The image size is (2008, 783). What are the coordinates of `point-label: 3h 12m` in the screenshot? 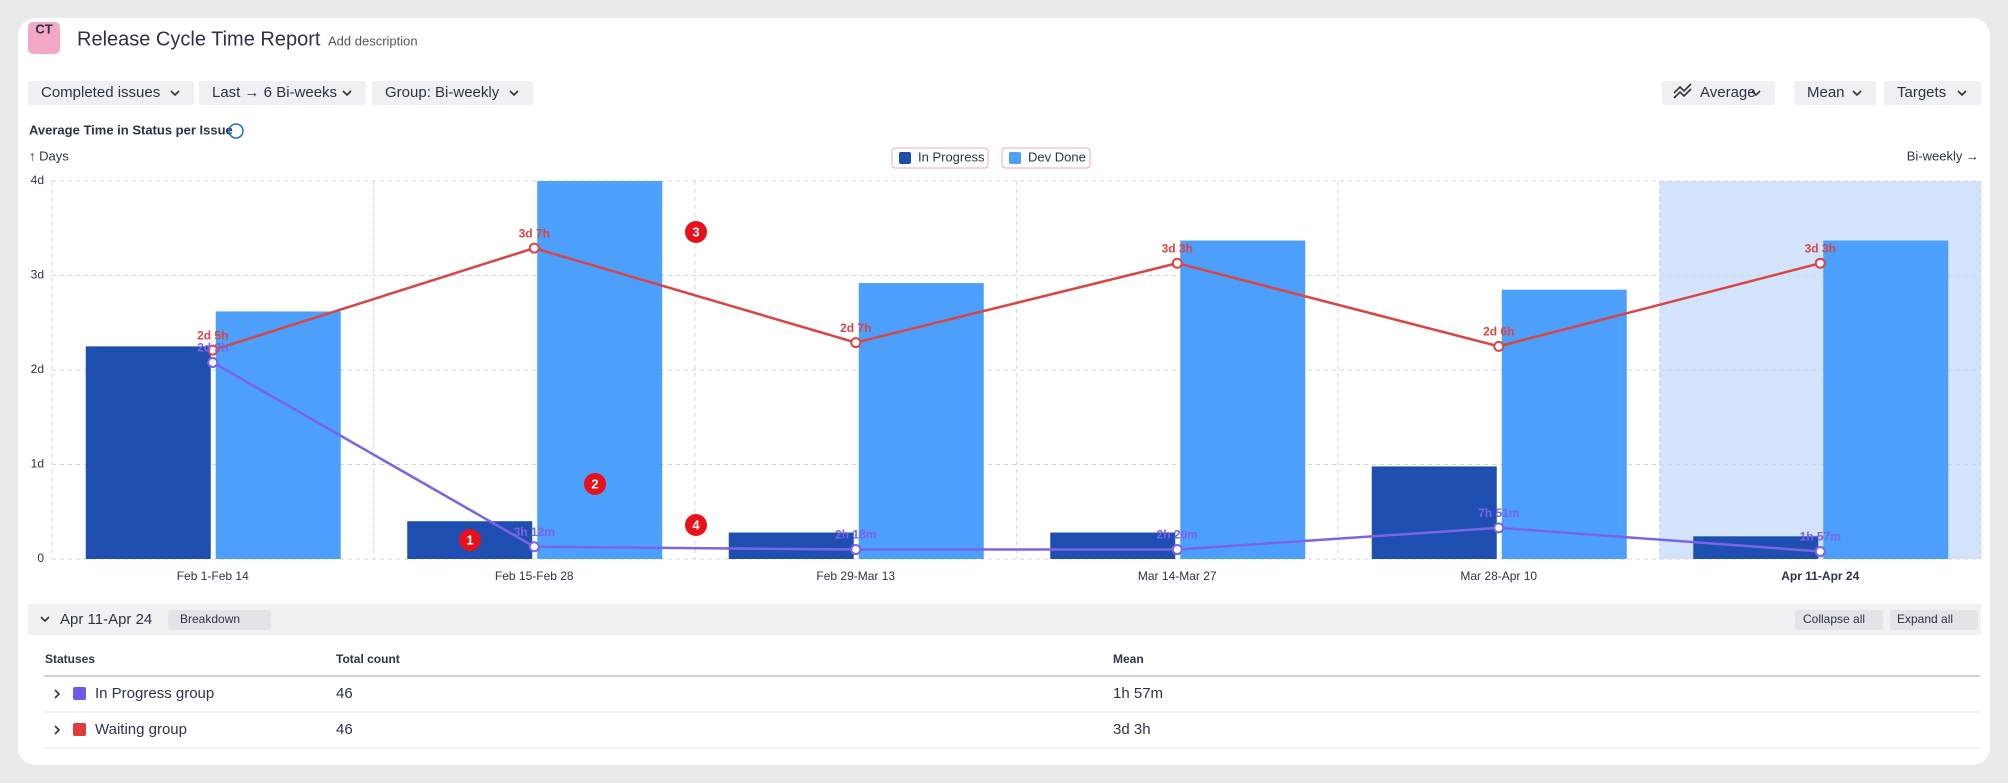 It's located at (534, 532).